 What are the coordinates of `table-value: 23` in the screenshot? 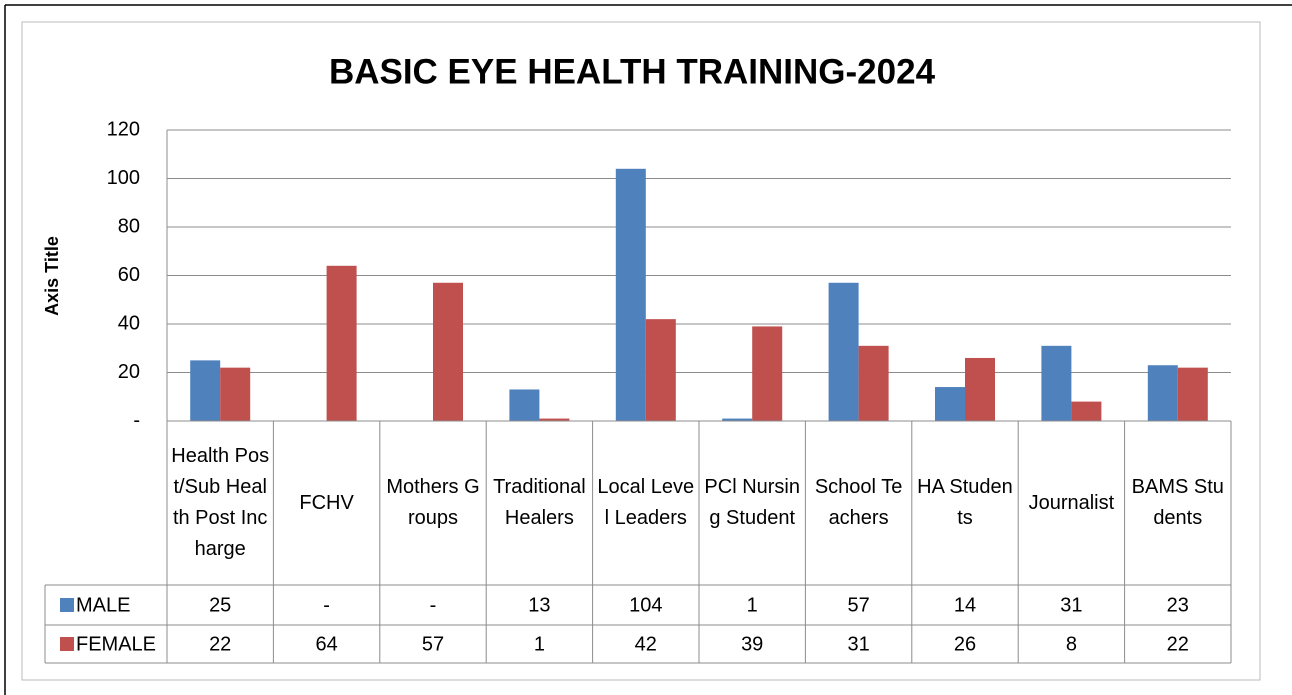 It's located at (1178, 605).